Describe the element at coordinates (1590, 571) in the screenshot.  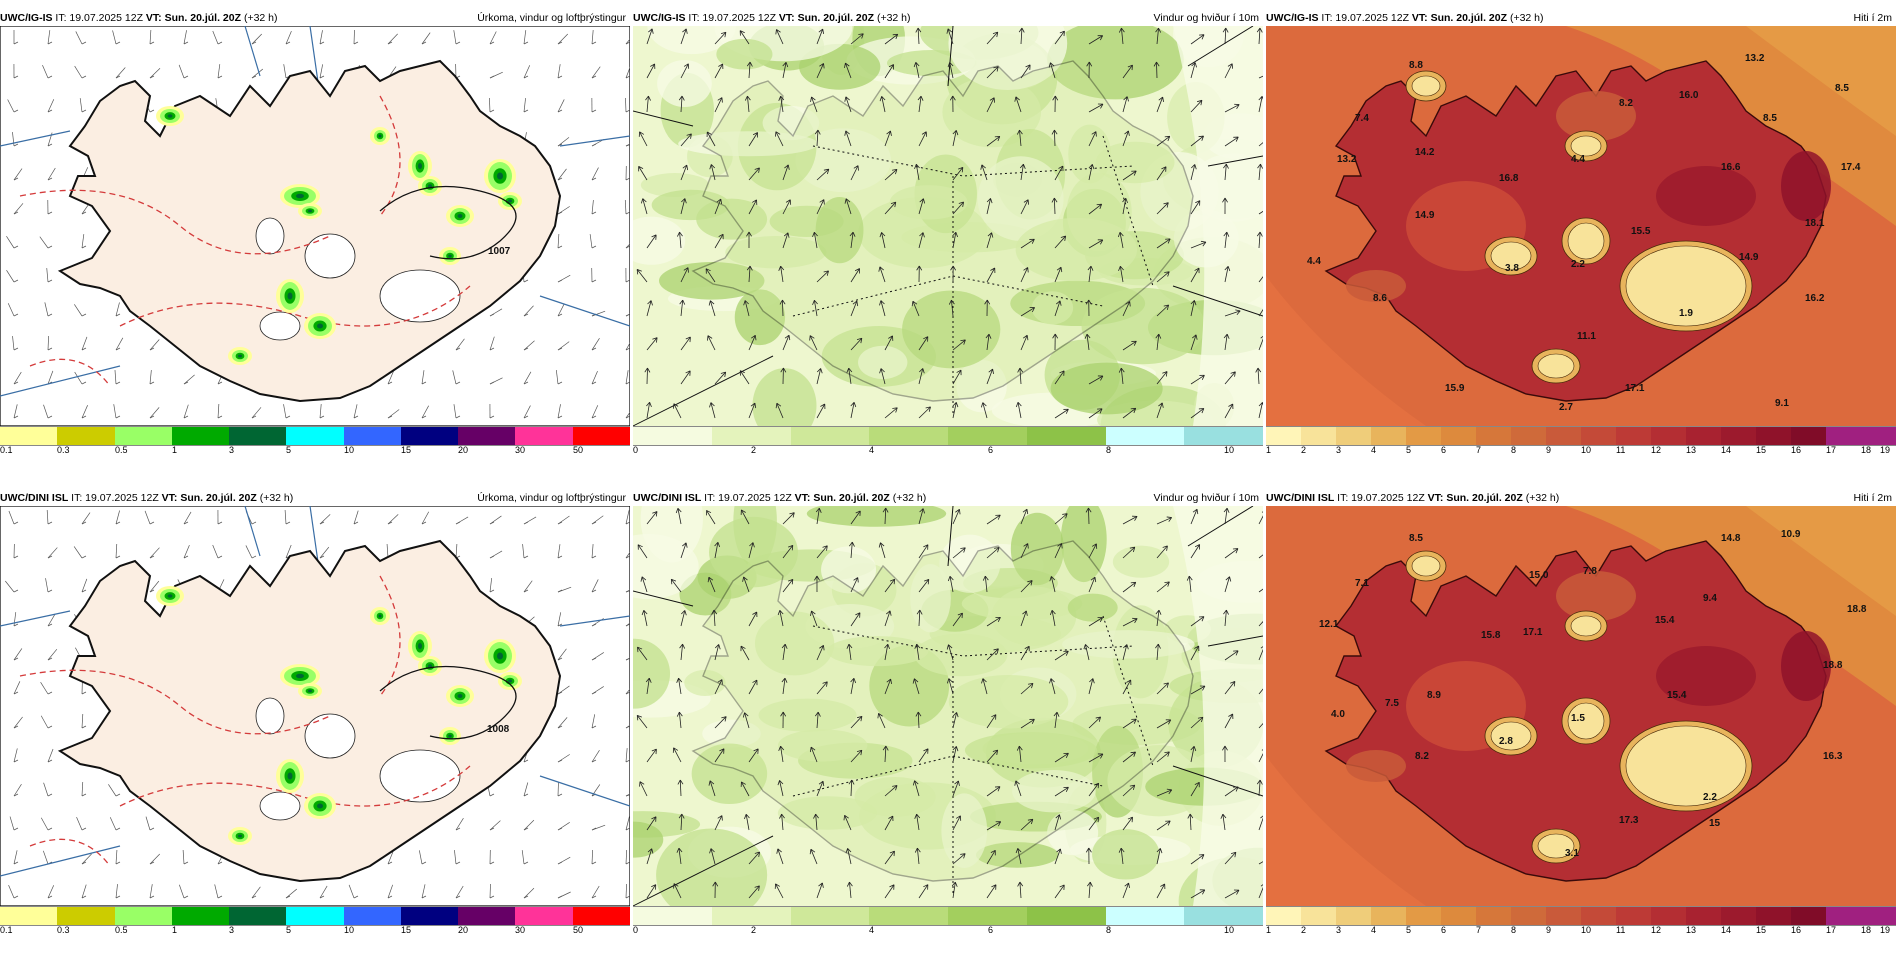
I see `temperature-value: 7.8` at that location.